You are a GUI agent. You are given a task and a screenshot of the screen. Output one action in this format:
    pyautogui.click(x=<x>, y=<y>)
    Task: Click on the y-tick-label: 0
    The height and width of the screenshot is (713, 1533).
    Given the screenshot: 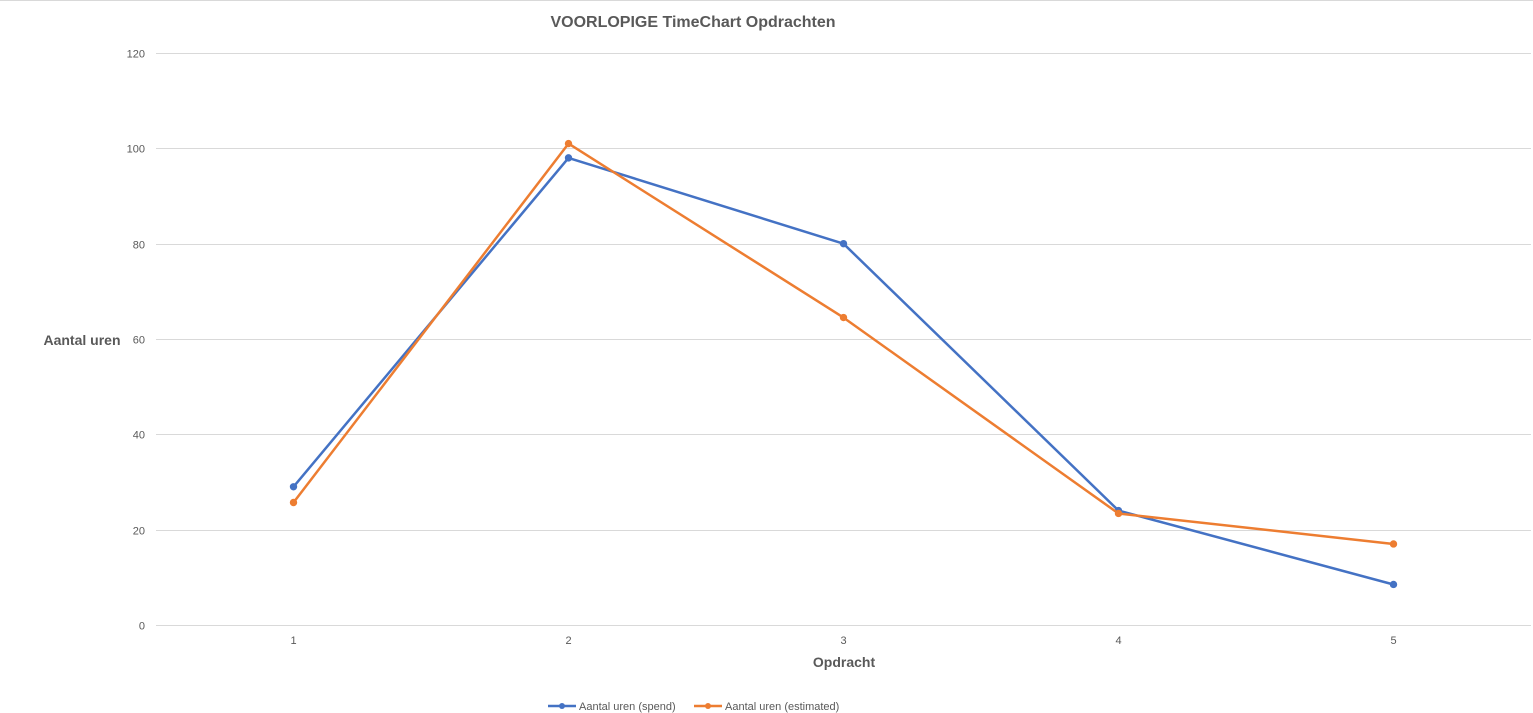 What is the action you would take?
    pyautogui.click(x=142, y=627)
    